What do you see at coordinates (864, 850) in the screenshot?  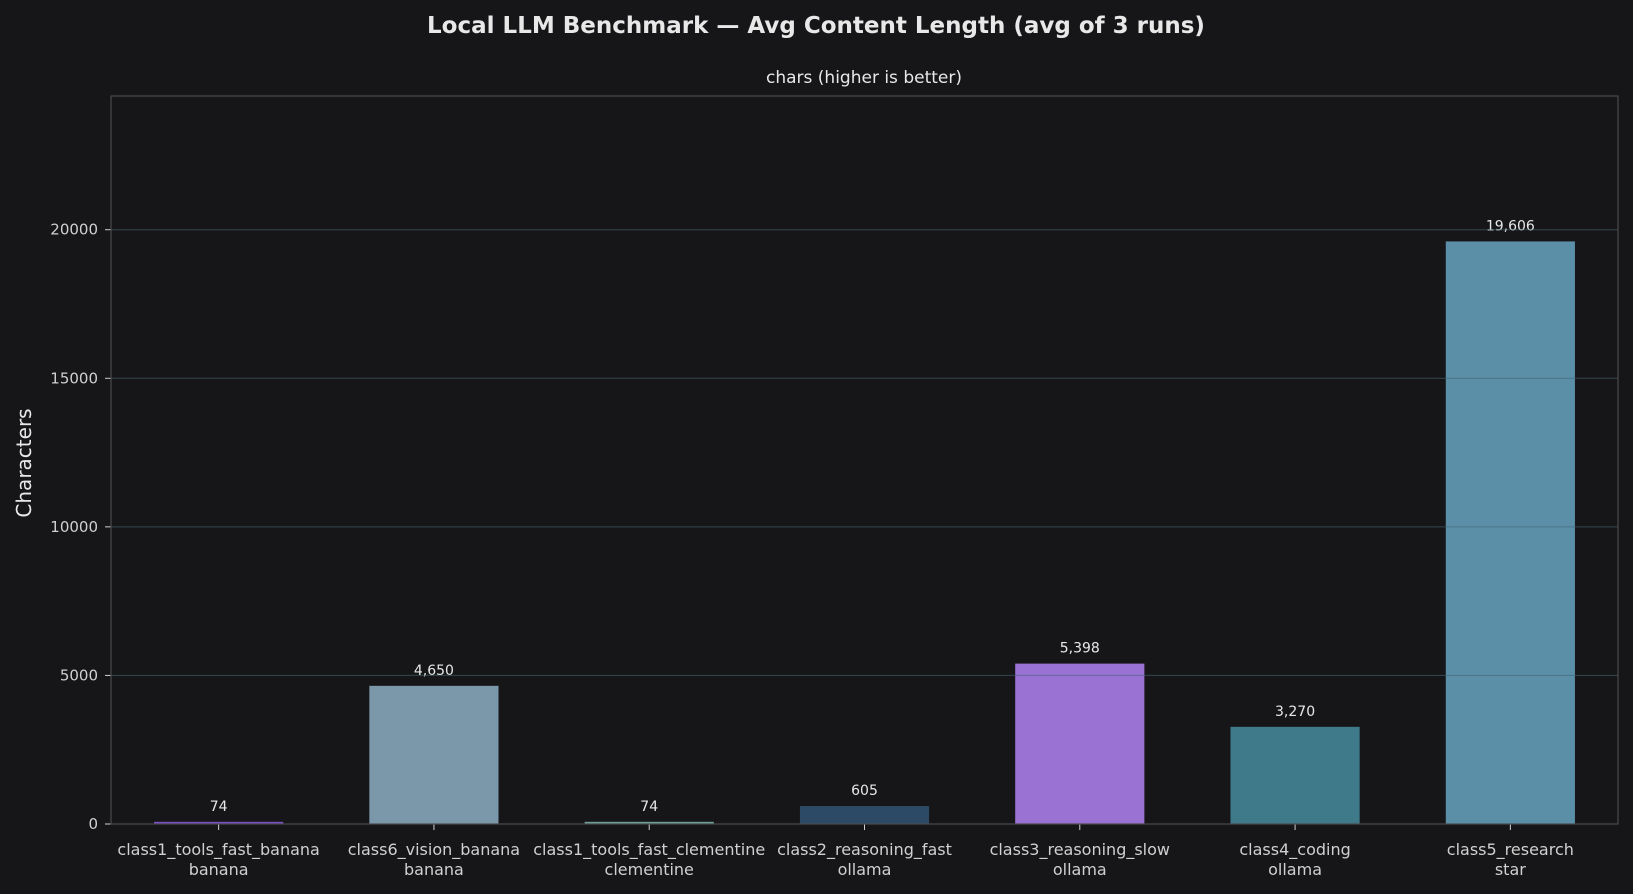 I see `x-tick-label-name: class2_reasoning_fast` at bounding box center [864, 850].